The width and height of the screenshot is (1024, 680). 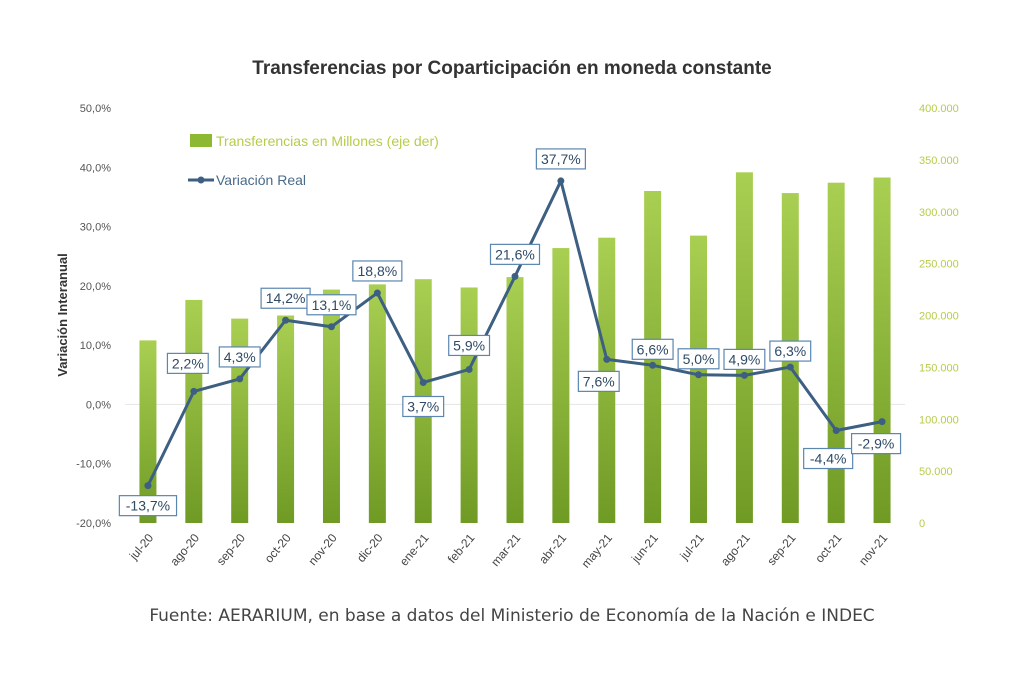 I want to click on y-left-tick-label: 50,0%, so click(x=95, y=109).